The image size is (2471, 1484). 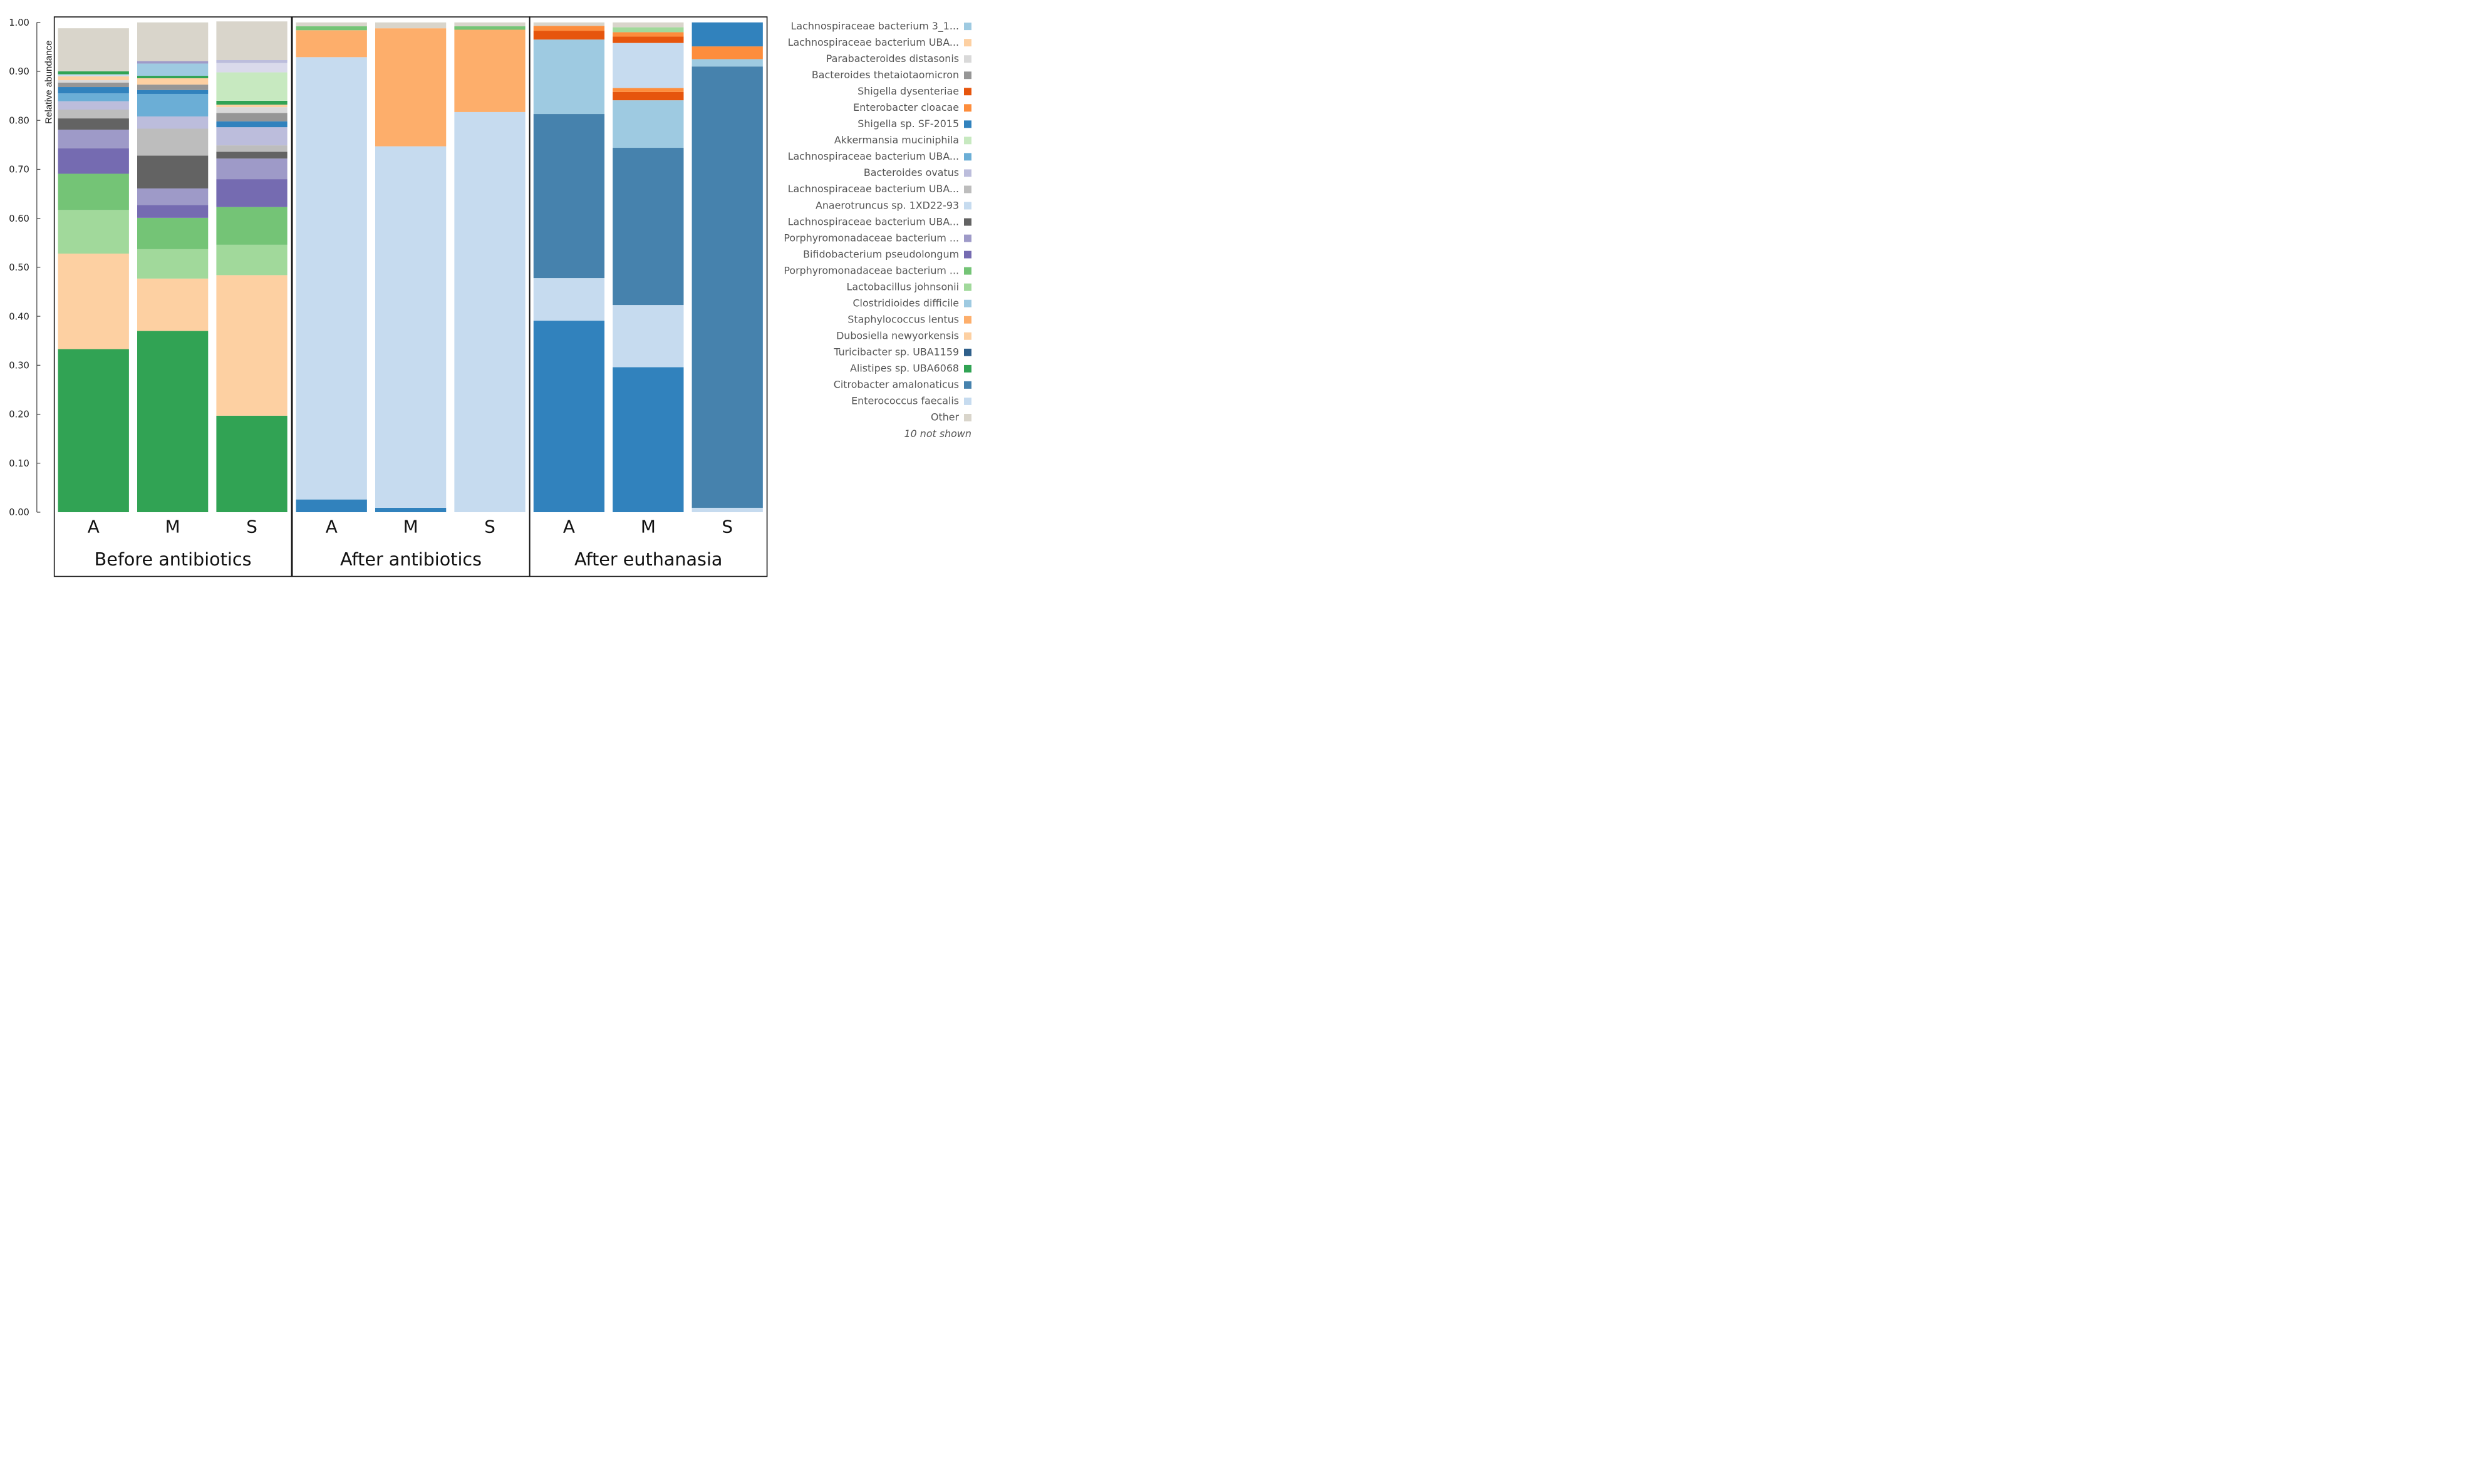 I want to click on bar-S, so click(x=727, y=267).